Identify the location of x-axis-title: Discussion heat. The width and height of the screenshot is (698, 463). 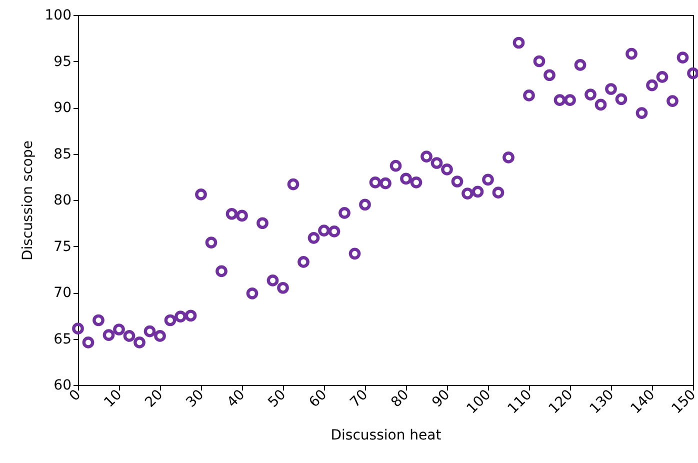
(386, 435).